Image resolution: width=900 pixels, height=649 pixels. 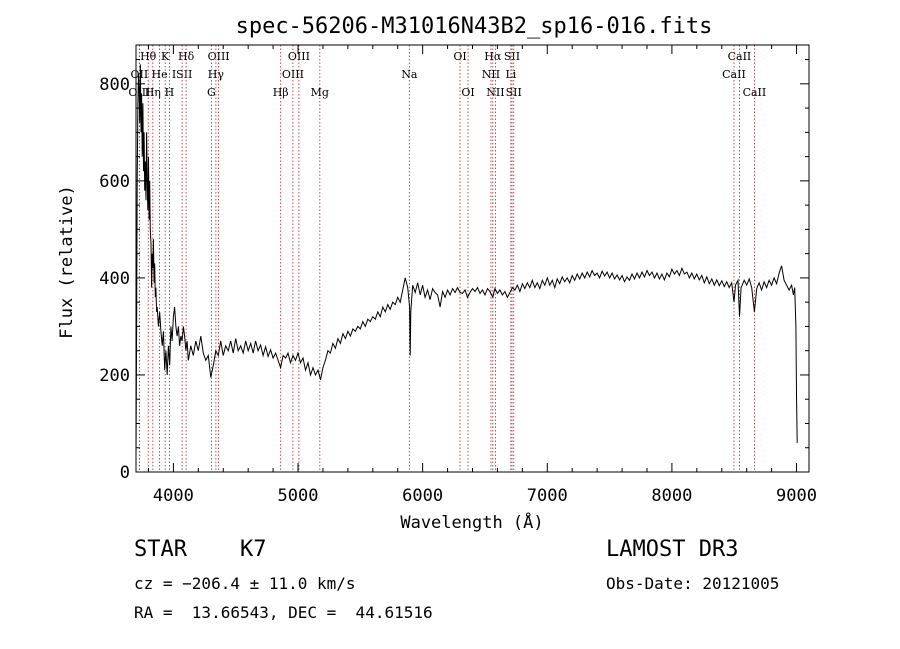 I want to click on marker-label-13: OIII, so click(x=293, y=74).